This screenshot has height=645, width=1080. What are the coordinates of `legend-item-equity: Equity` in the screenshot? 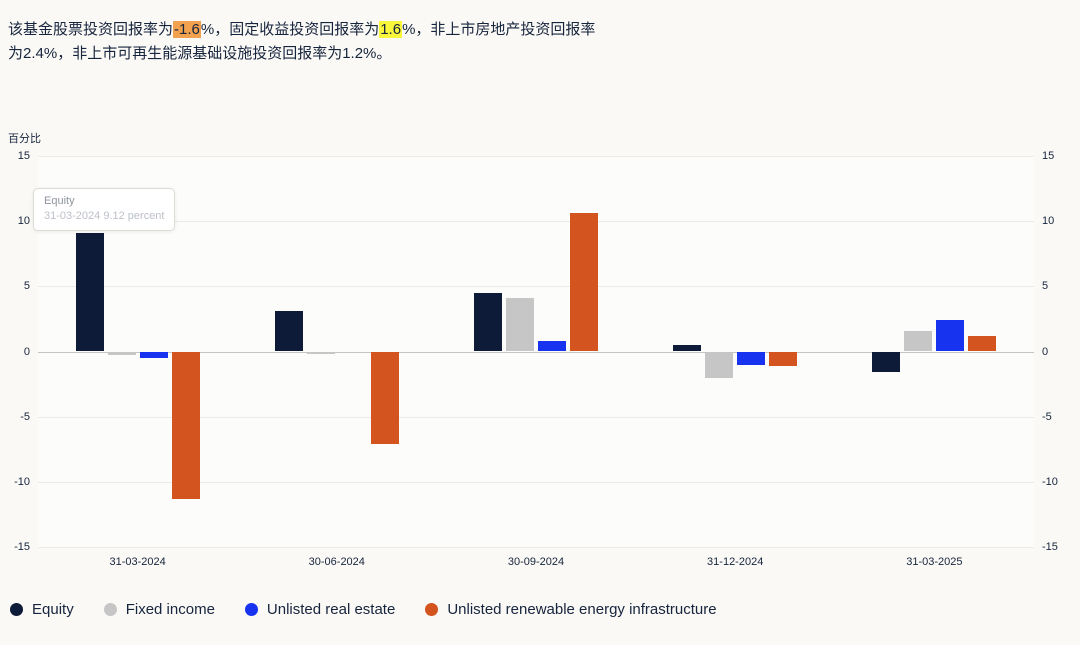 It's located at (42, 609).